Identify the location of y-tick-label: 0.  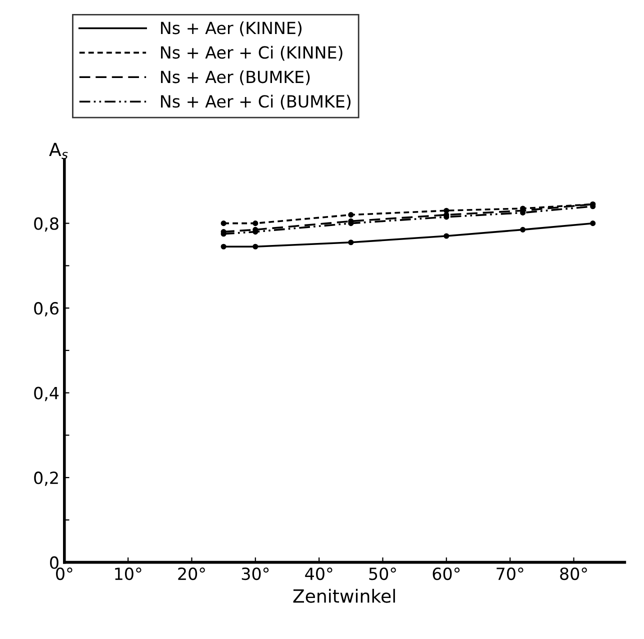
(54, 562).